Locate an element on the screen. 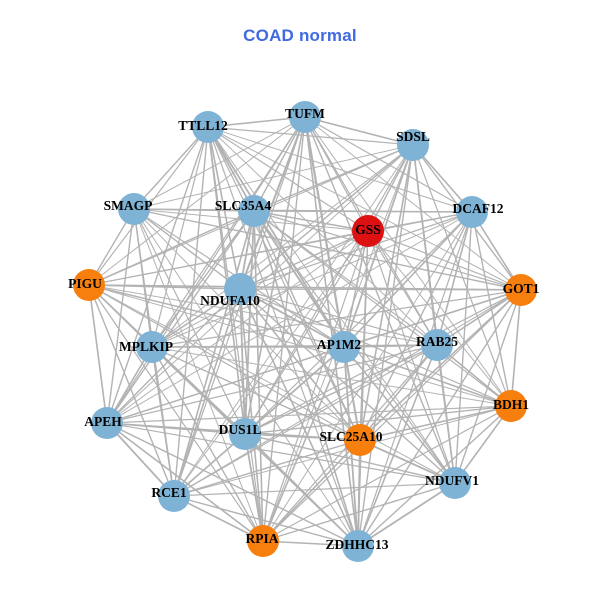  node-label-ttll12: TTLL12 is located at coordinates (203, 125).